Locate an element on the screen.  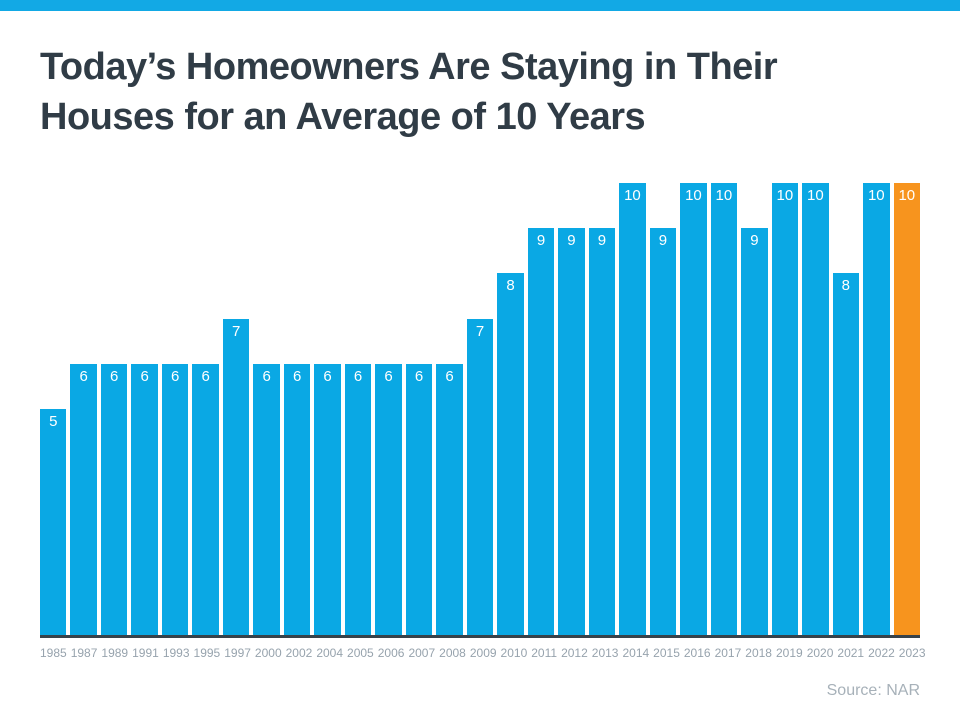
x-tick-label: 1985 is located at coordinates (53, 653).